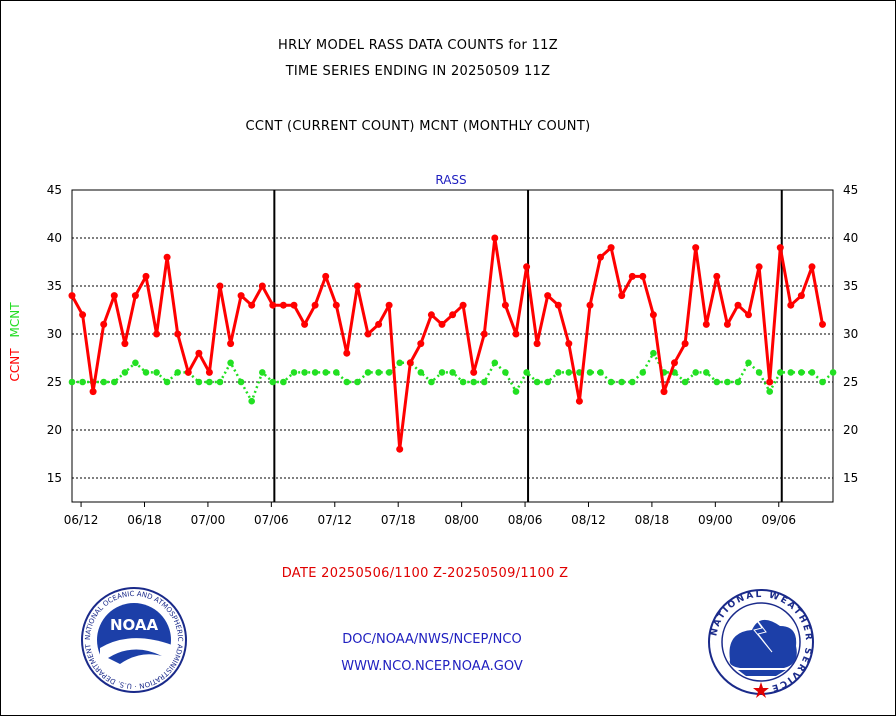 The height and width of the screenshot is (716, 896). What do you see at coordinates (652, 520) in the screenshot?
I see `x-tick-label-9: 08/18` at bounding box center [652, 520].